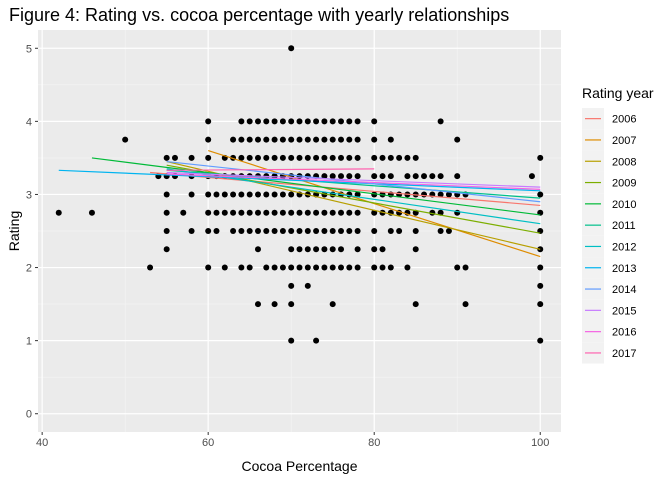 This screenshot has height=480, width=672. What do you see at coordinates (624, 205) in the screenshot?
I see `legend-label-2010: 2010` at bounding box center [624, 205].